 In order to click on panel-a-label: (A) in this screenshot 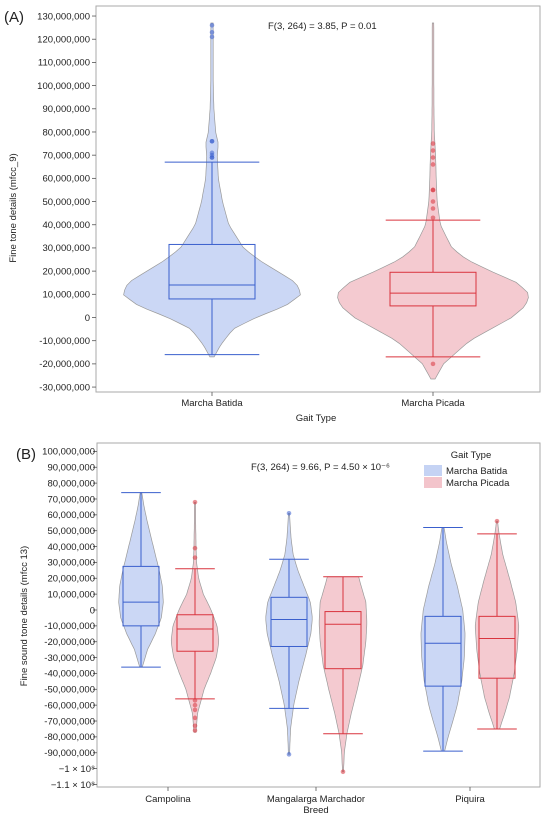, I will do `click(14, 17)`.